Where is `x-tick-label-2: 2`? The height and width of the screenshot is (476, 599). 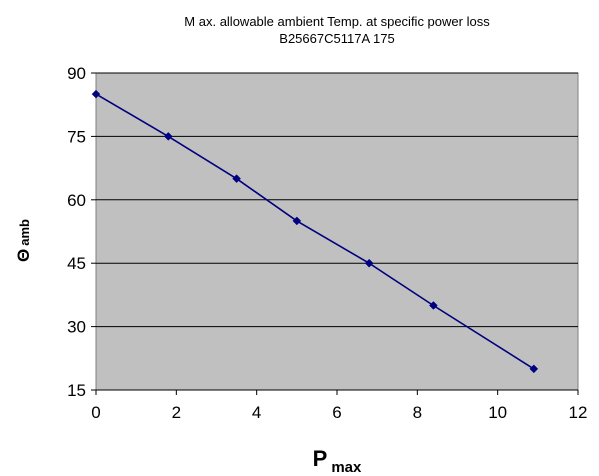 x-tick-label-2: 2 is located at coordinates (176, 412).